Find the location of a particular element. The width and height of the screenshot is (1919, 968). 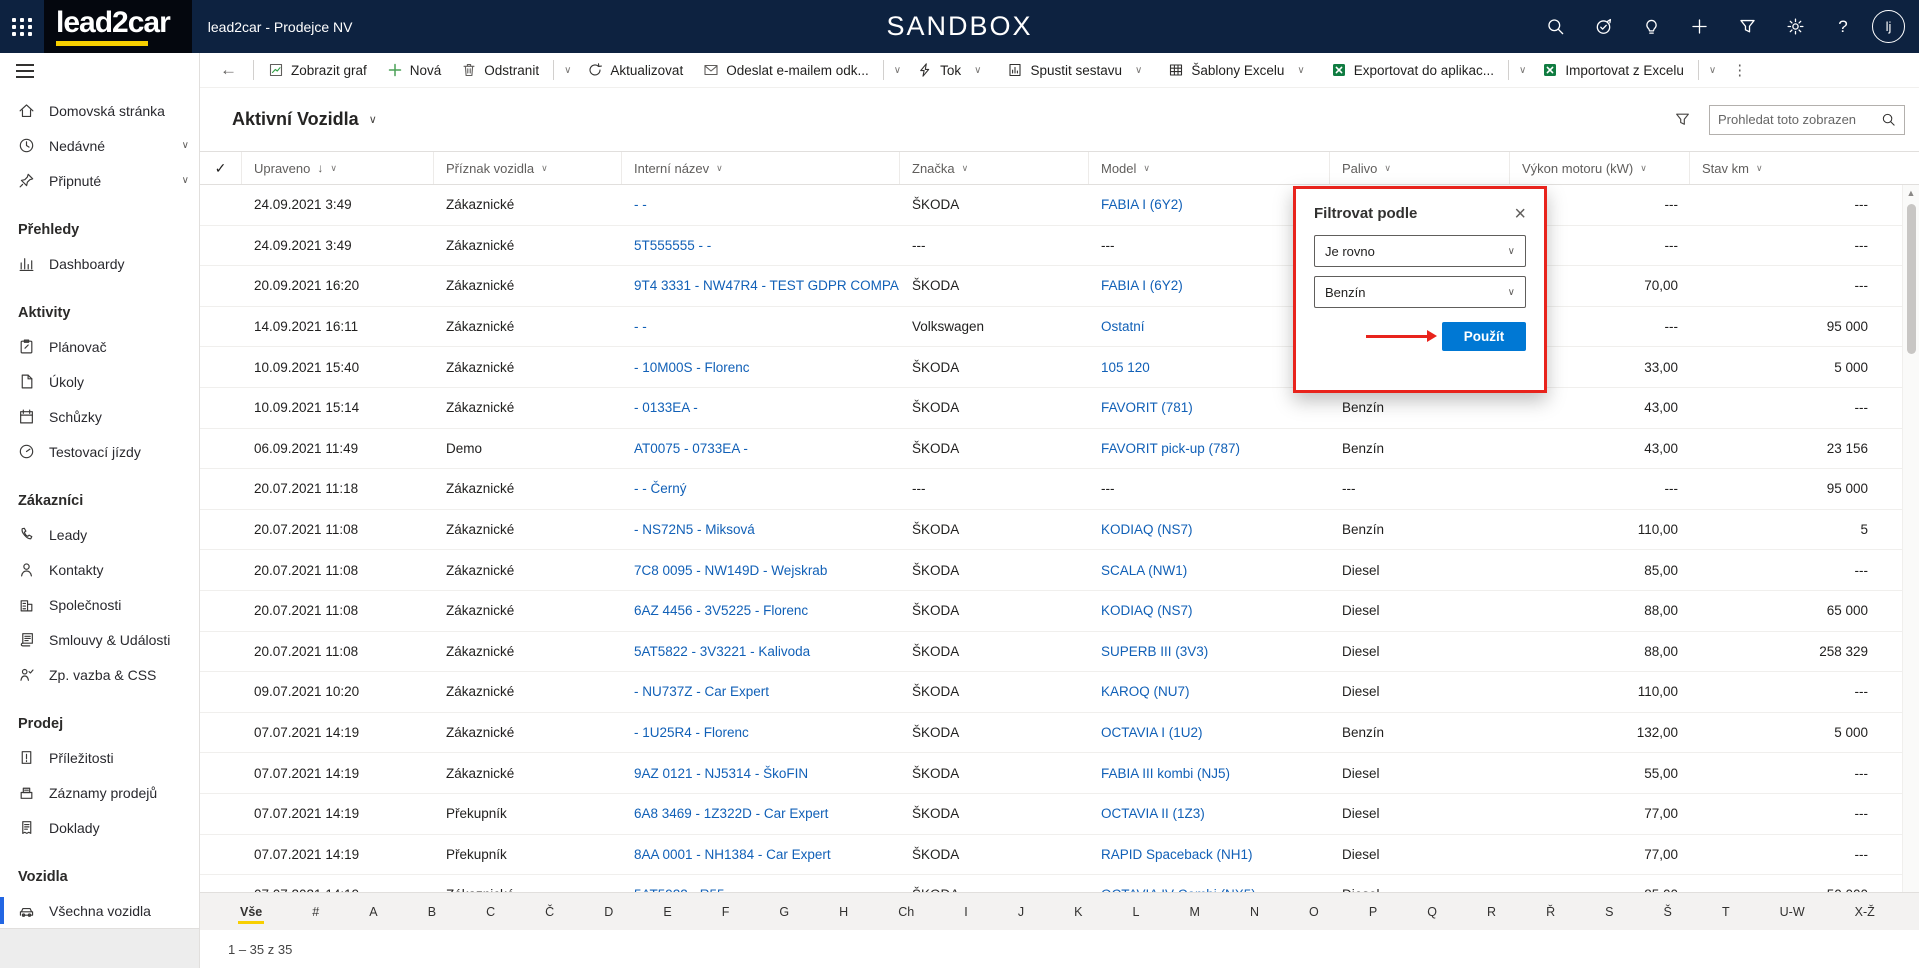

close-icon: × is located at coordinates (1520, 213).